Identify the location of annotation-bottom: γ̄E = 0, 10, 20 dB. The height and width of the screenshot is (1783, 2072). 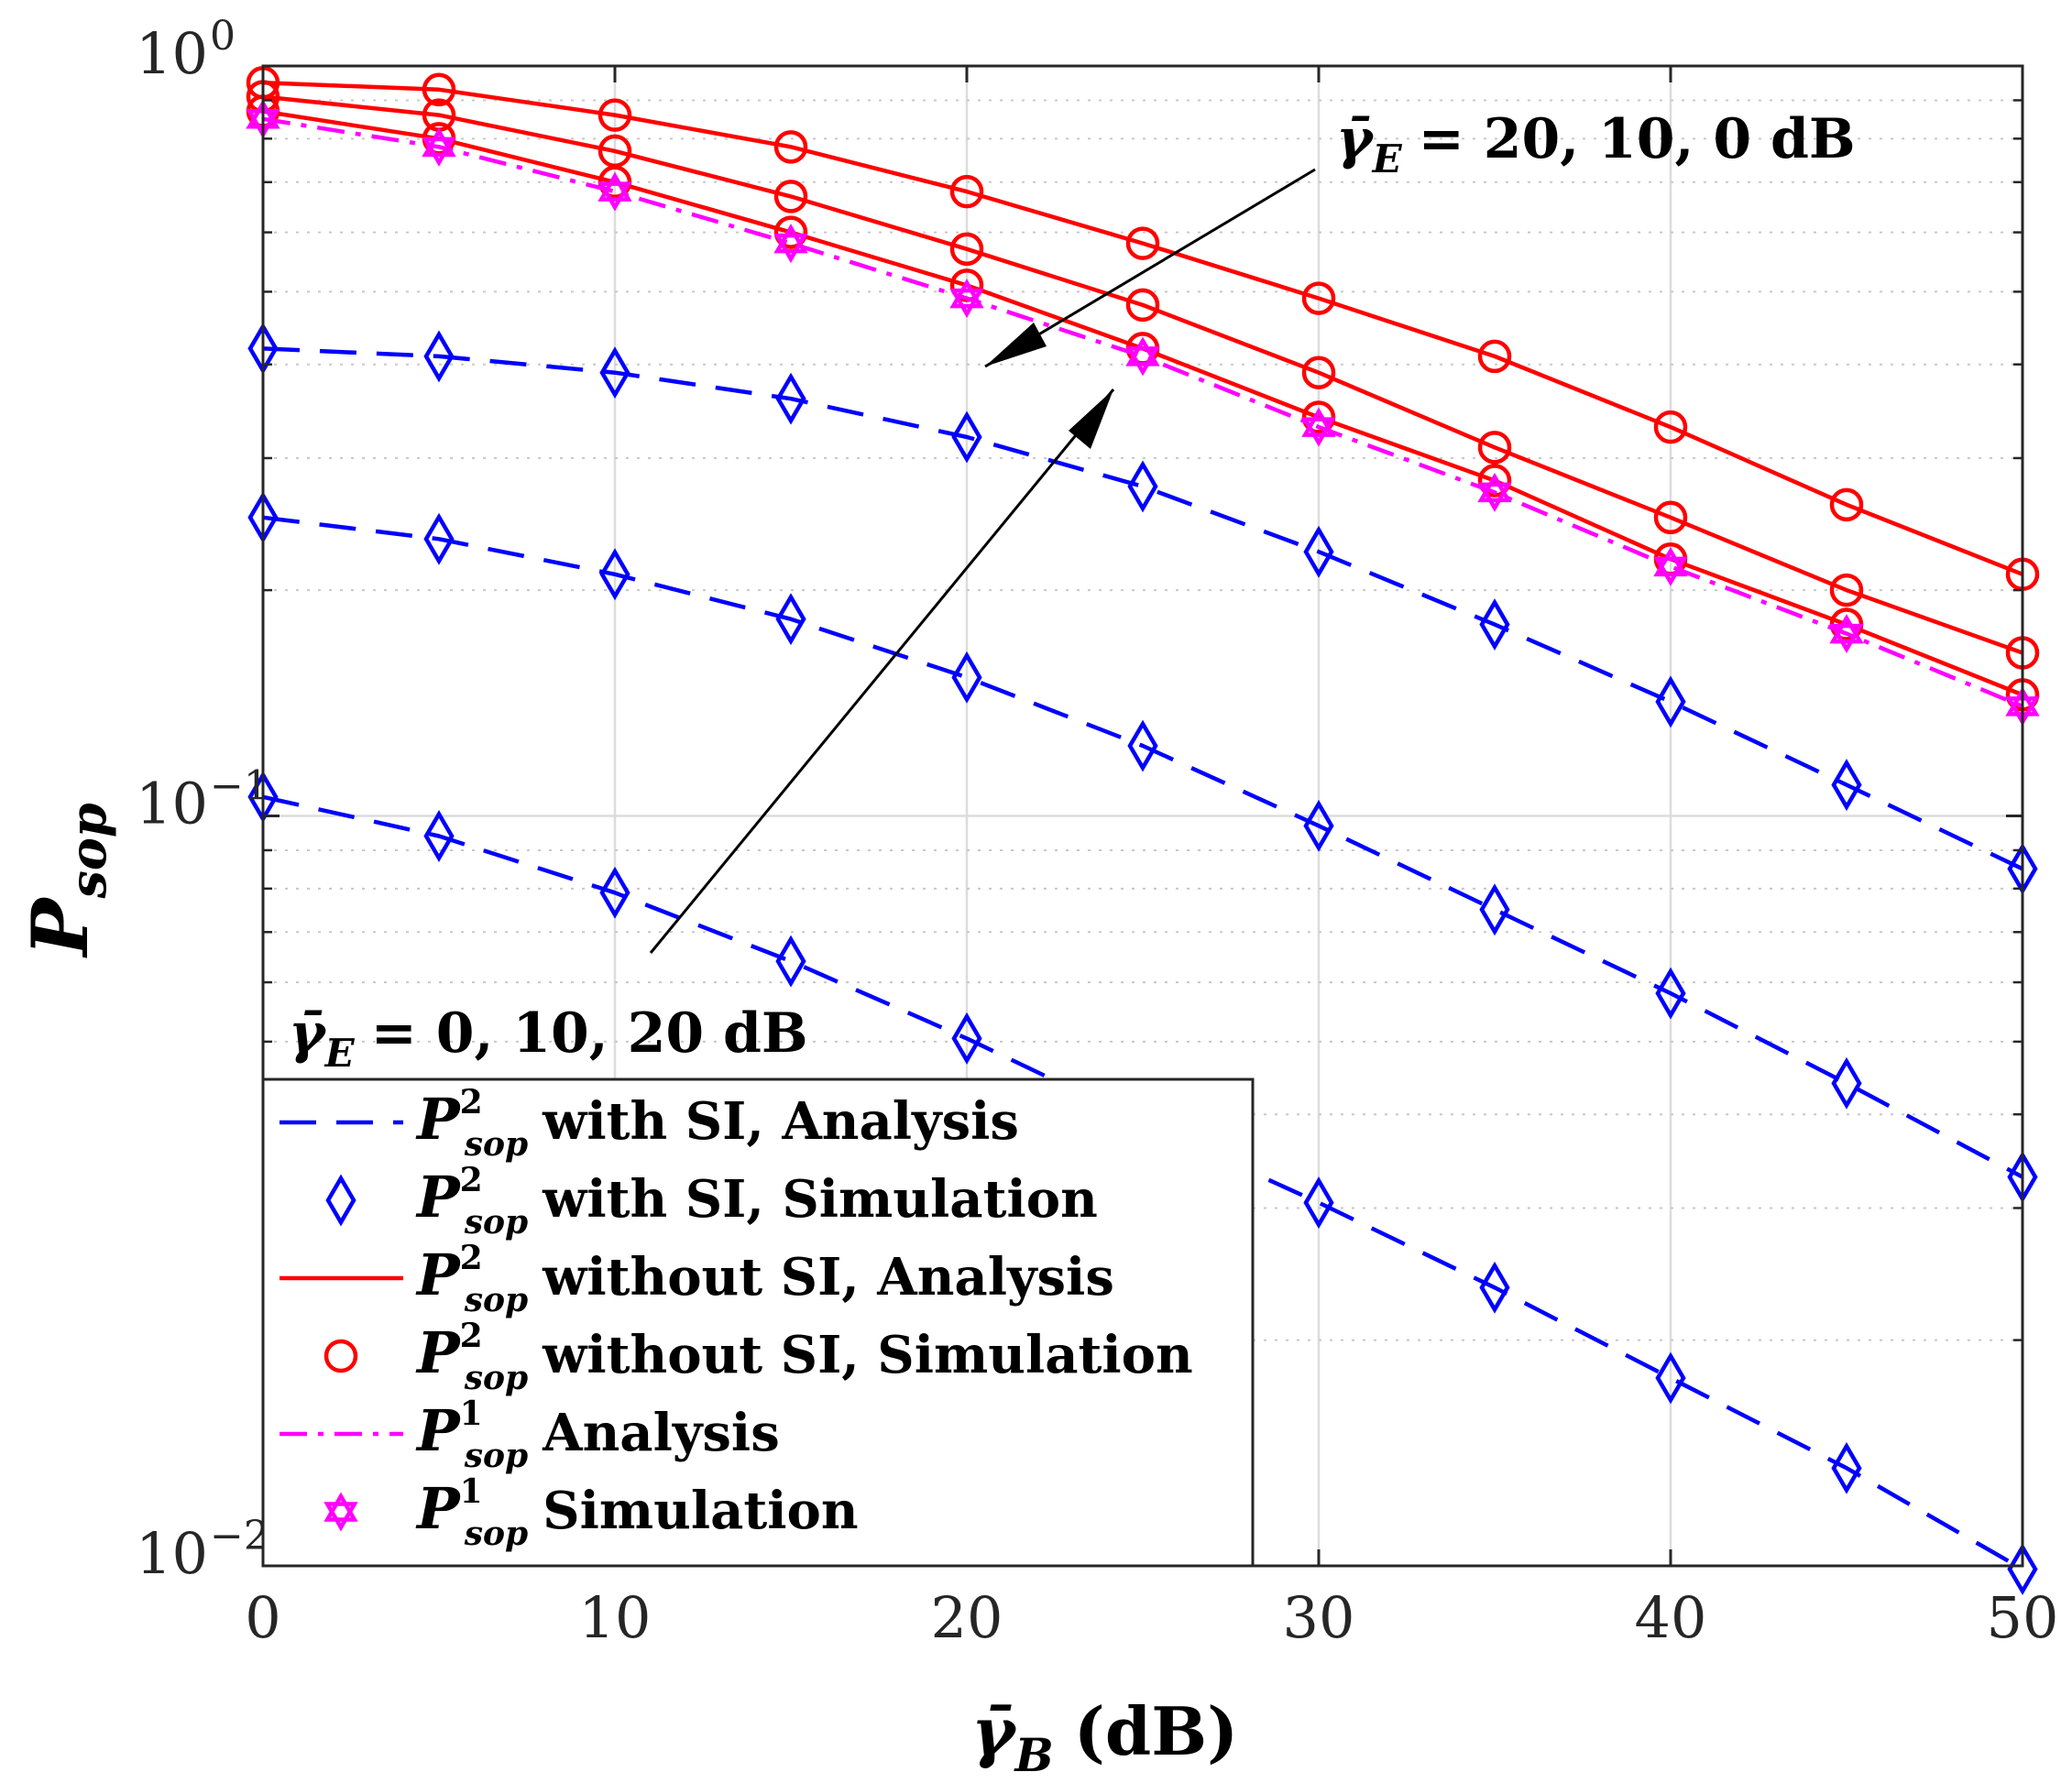
(548, 1038).